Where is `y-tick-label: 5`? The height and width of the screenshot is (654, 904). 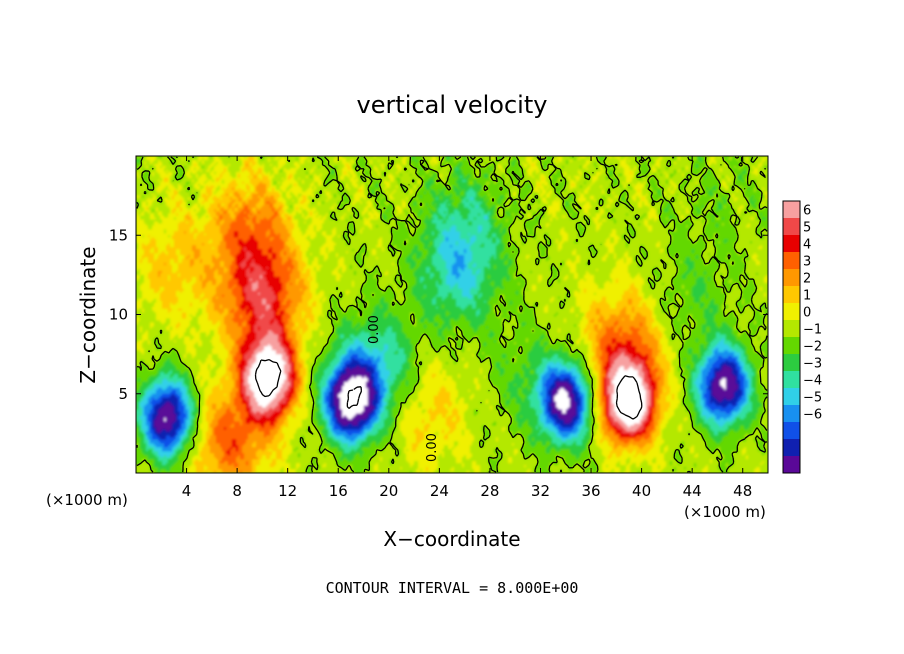 y-tick-label: 5 is located at coordinates (123, 394).